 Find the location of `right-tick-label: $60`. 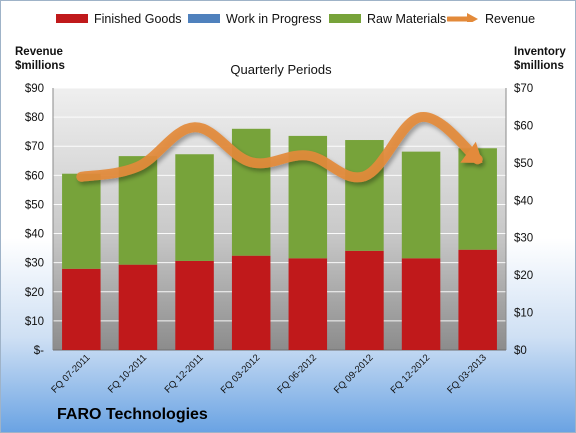

right-tick-label: $60 is located at coordinates (523, 126).